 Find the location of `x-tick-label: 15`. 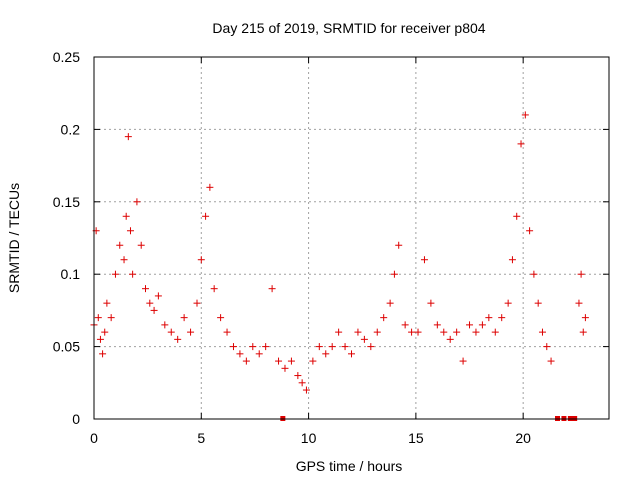

x-tick-label: 15 is located at coordinates (416, 438).